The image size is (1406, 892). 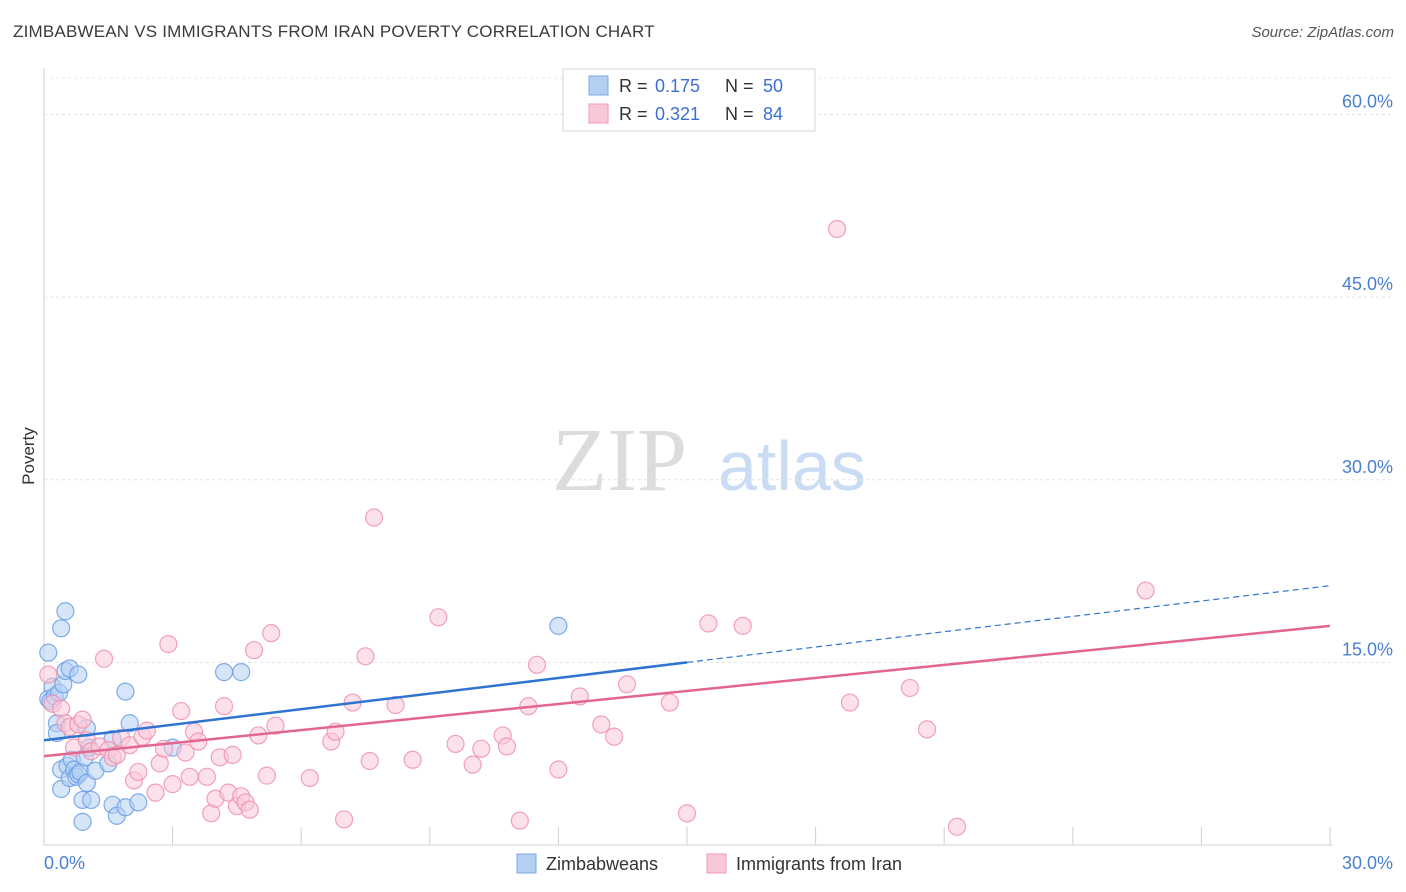 I want to click on y-tick-label: 15.0%, so click(x=1367, y=649).